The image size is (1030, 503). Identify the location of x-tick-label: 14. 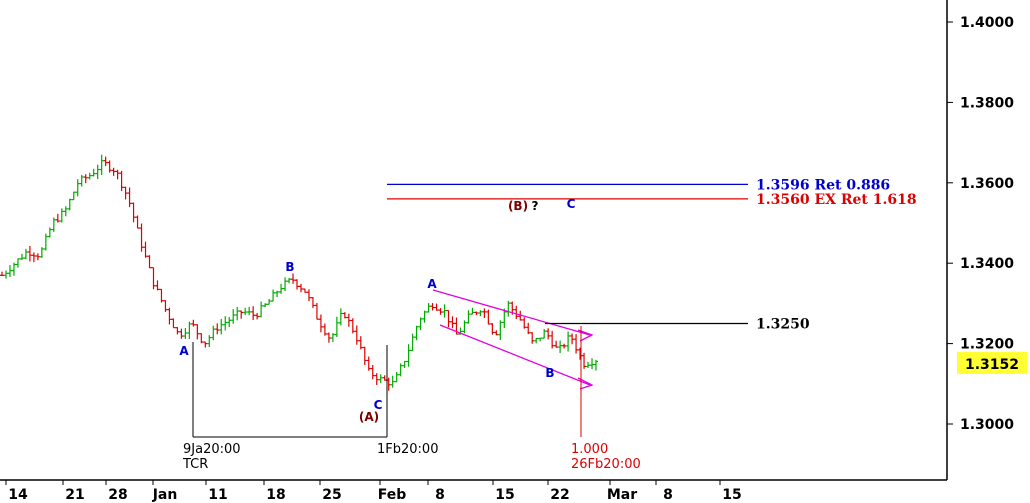
(18, 495).